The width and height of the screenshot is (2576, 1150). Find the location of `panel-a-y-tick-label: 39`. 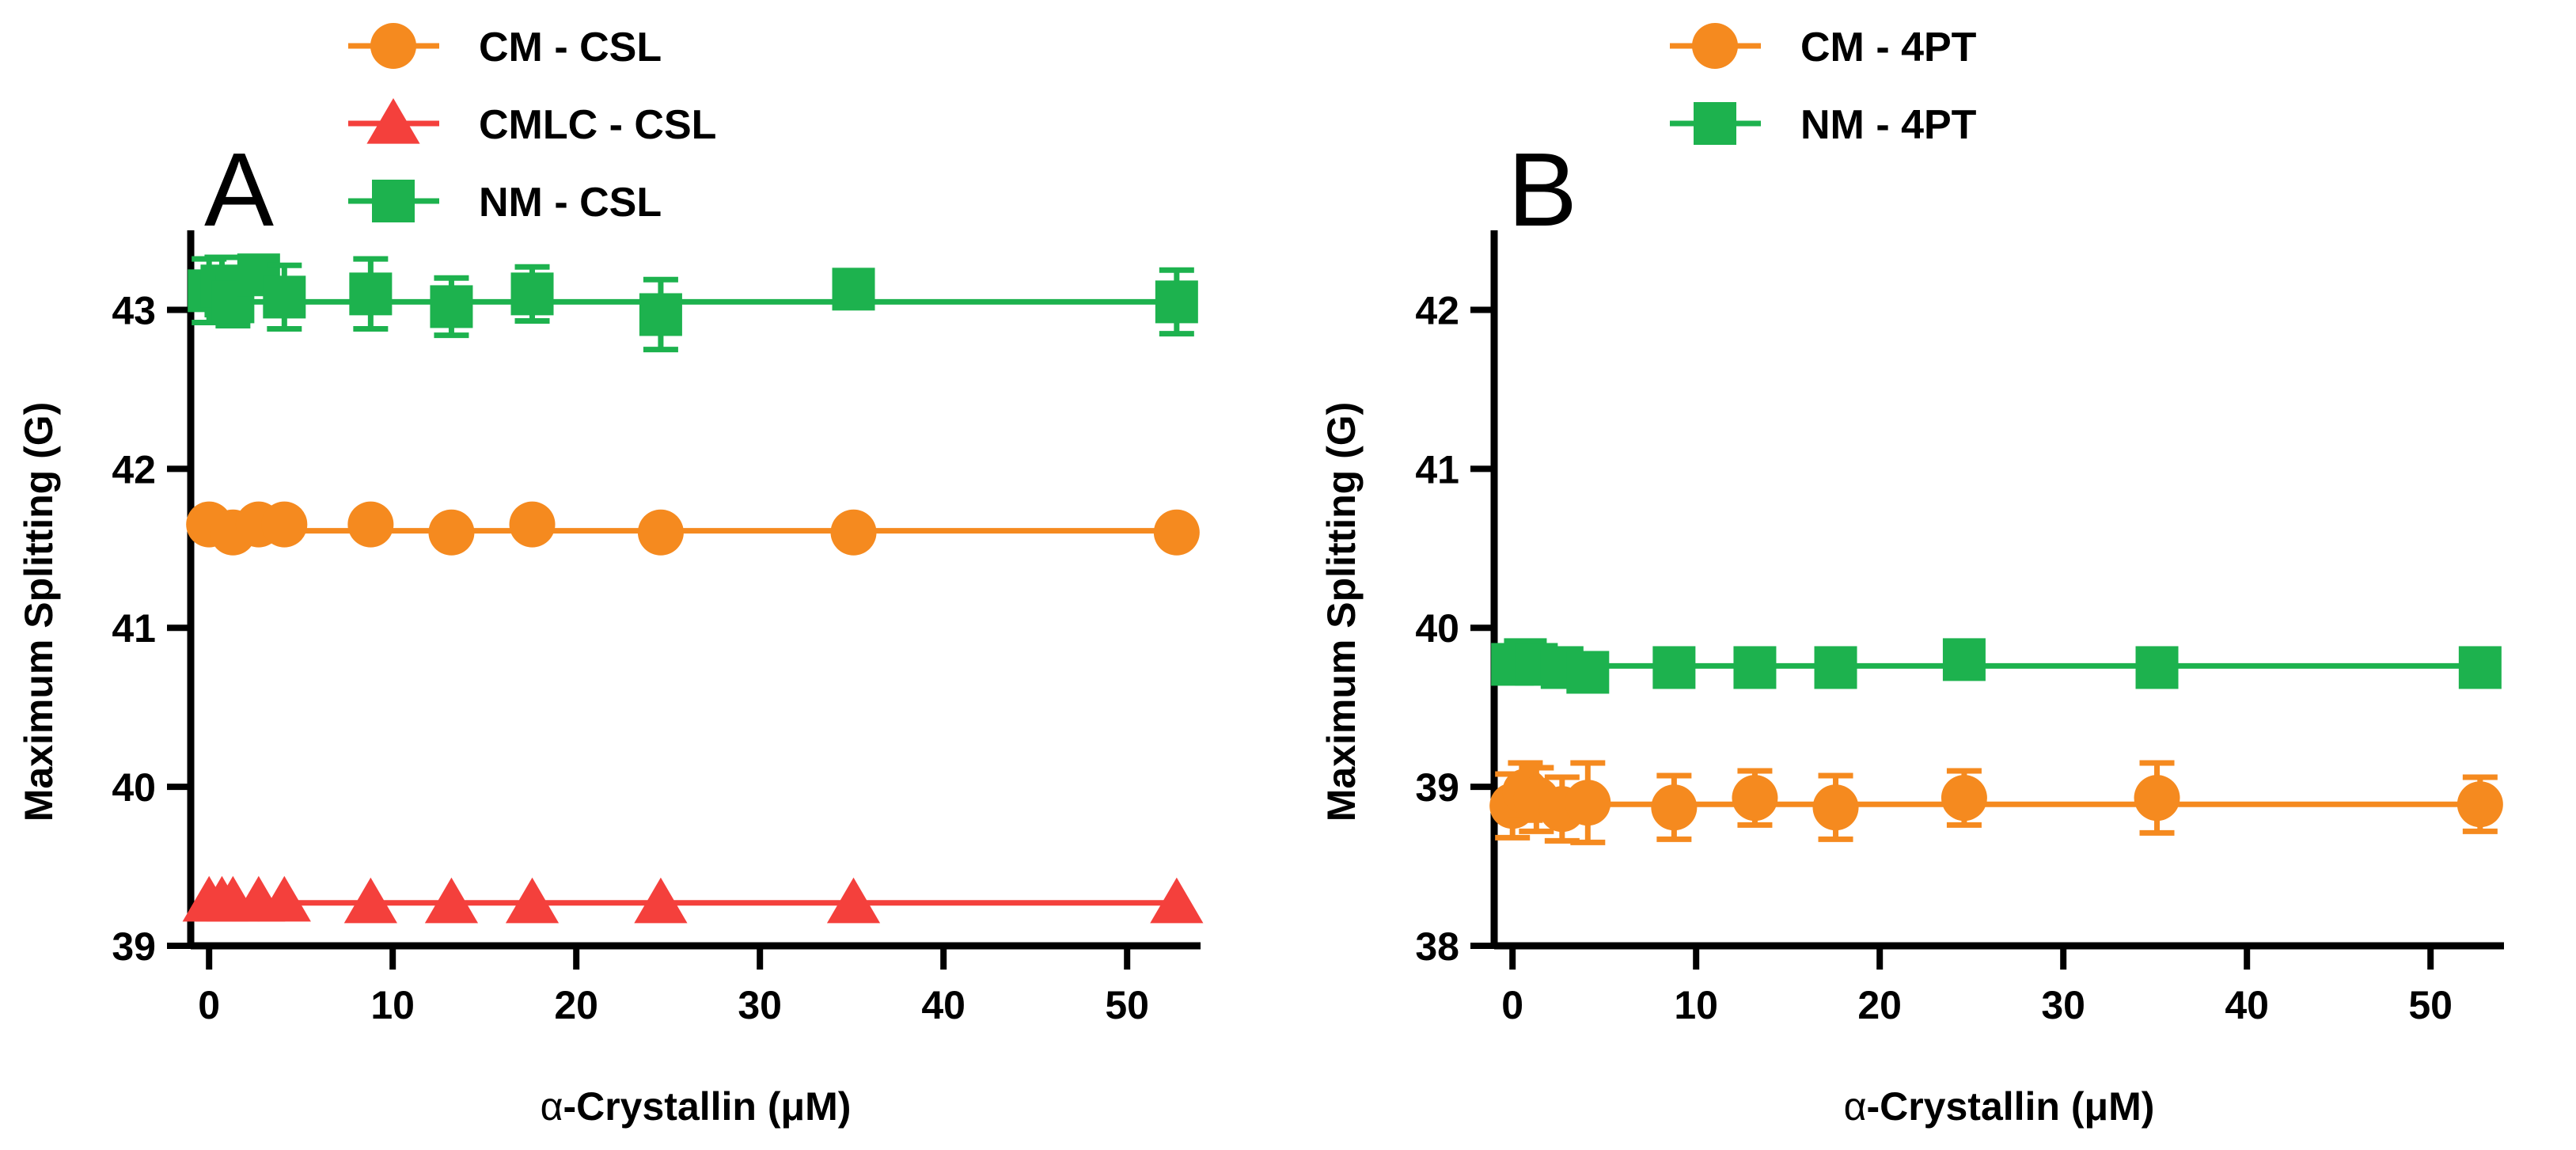

panel-a-y-tick-label: 39 is located at coordinates (134, 947).